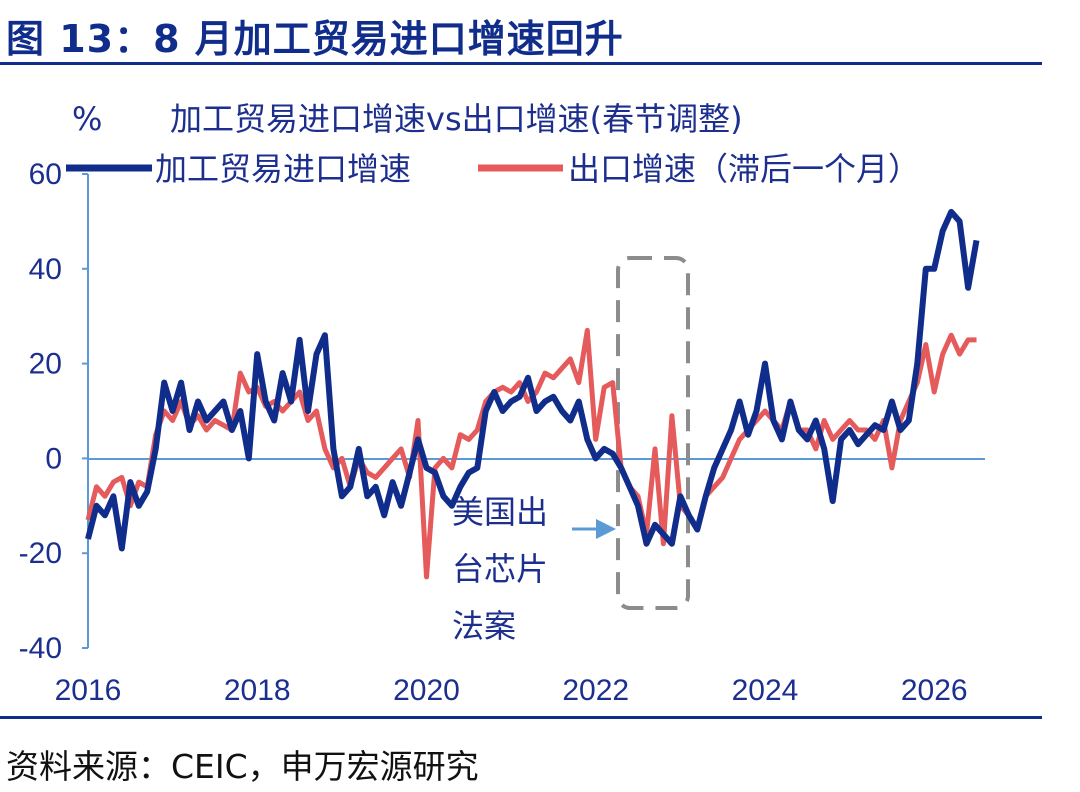  What do you see at coordinates (653, 433) in the screenshot?
I see `highlight-box` at bounding box center [653, 433].